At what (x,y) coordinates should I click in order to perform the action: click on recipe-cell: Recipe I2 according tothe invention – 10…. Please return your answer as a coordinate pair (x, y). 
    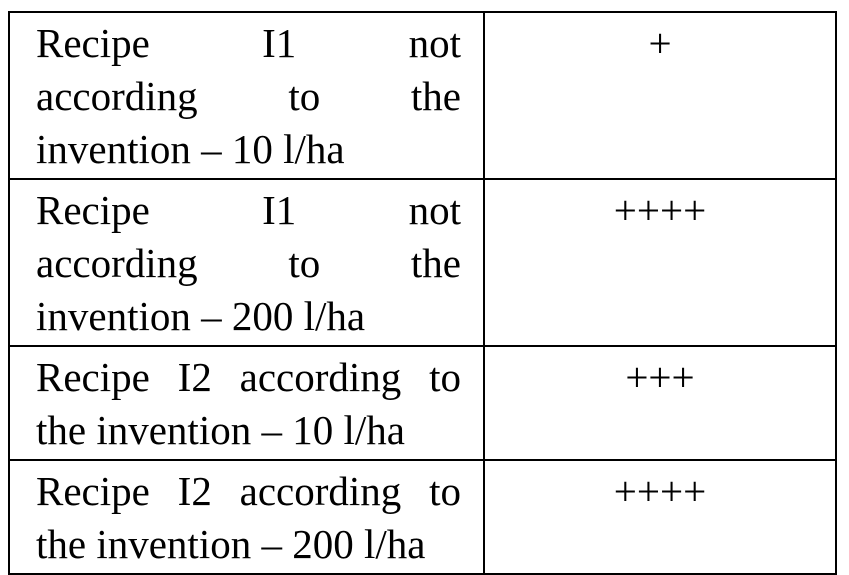
    Looking at the image, I should click on (246, 403).